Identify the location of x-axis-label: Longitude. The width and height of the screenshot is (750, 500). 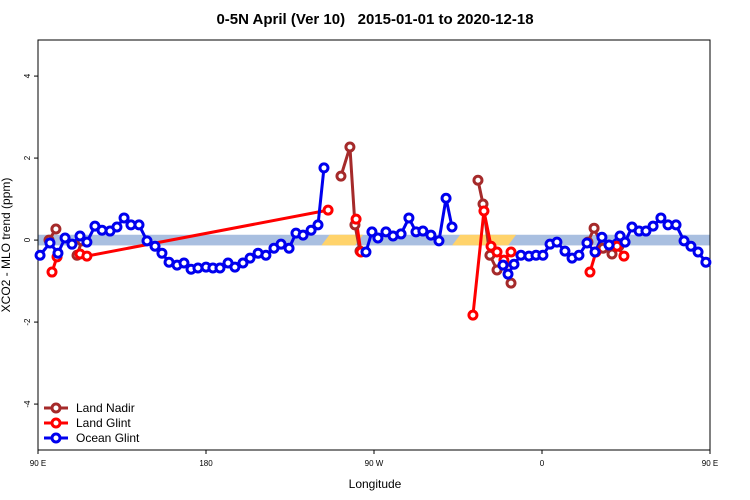
(375, 484).